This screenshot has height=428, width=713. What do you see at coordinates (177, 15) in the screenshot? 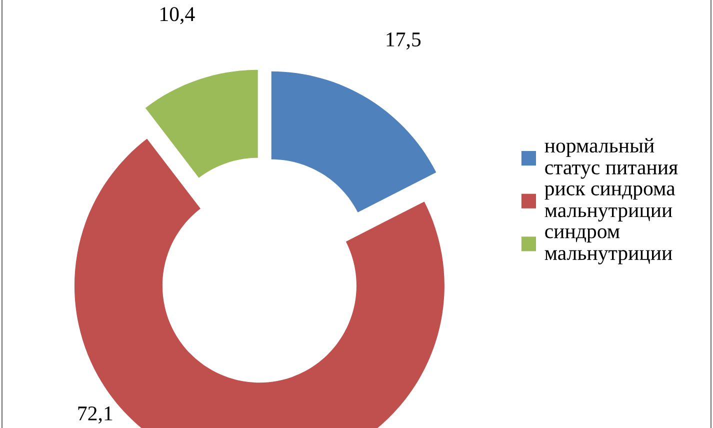
I see `data-label: 10,4` at bounding box center [177, 15].